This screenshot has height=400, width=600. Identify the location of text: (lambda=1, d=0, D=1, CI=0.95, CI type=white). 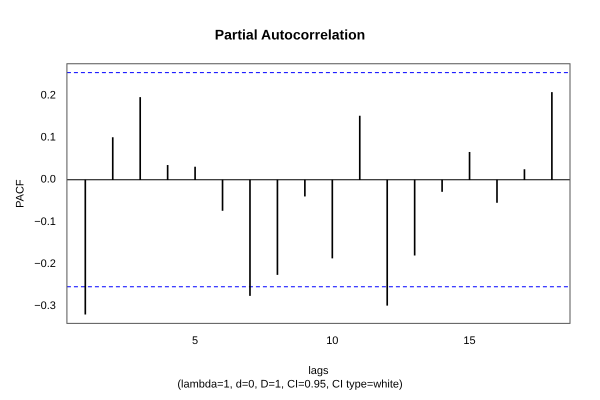
(290, 384).